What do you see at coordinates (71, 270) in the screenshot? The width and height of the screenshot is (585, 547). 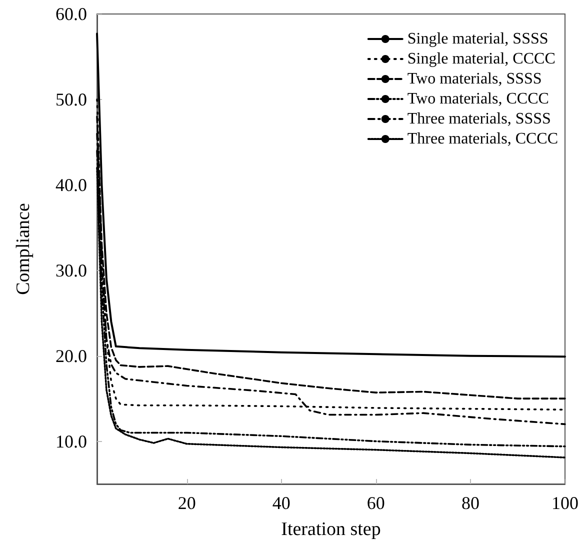 I see `y-tick-label: 30.0` at bounding box center [71, 270].